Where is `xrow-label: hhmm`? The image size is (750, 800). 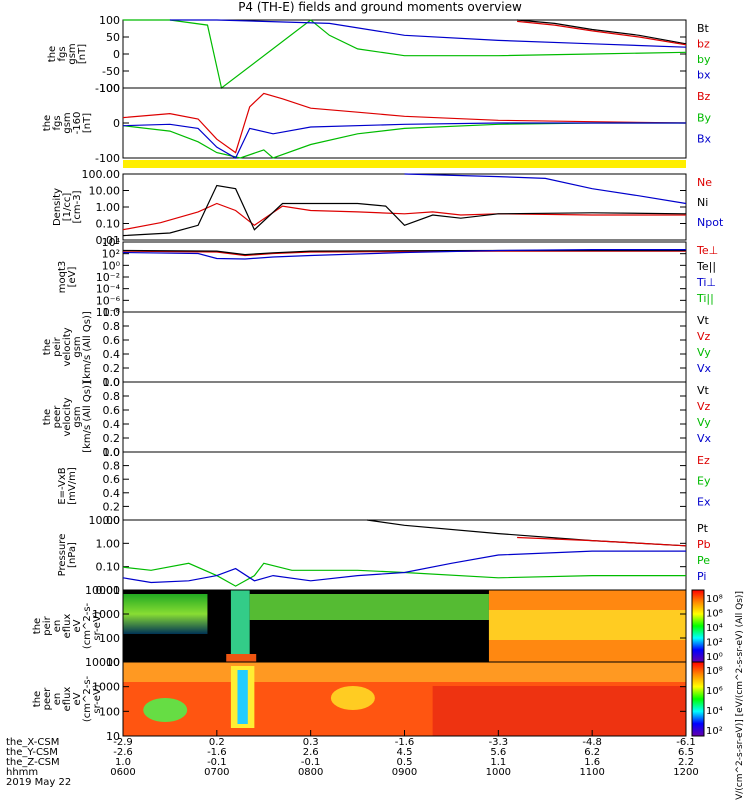 xrow-label: hhmm is located at coordinates (22, 772).